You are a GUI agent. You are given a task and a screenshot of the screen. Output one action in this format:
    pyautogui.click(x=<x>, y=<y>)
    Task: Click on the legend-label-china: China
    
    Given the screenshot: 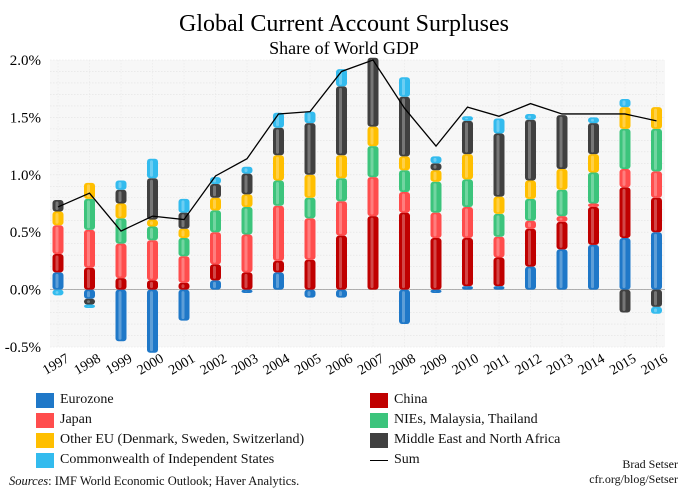 What is the action you would take?
    pyautogui.click(x=411, y=399)
    